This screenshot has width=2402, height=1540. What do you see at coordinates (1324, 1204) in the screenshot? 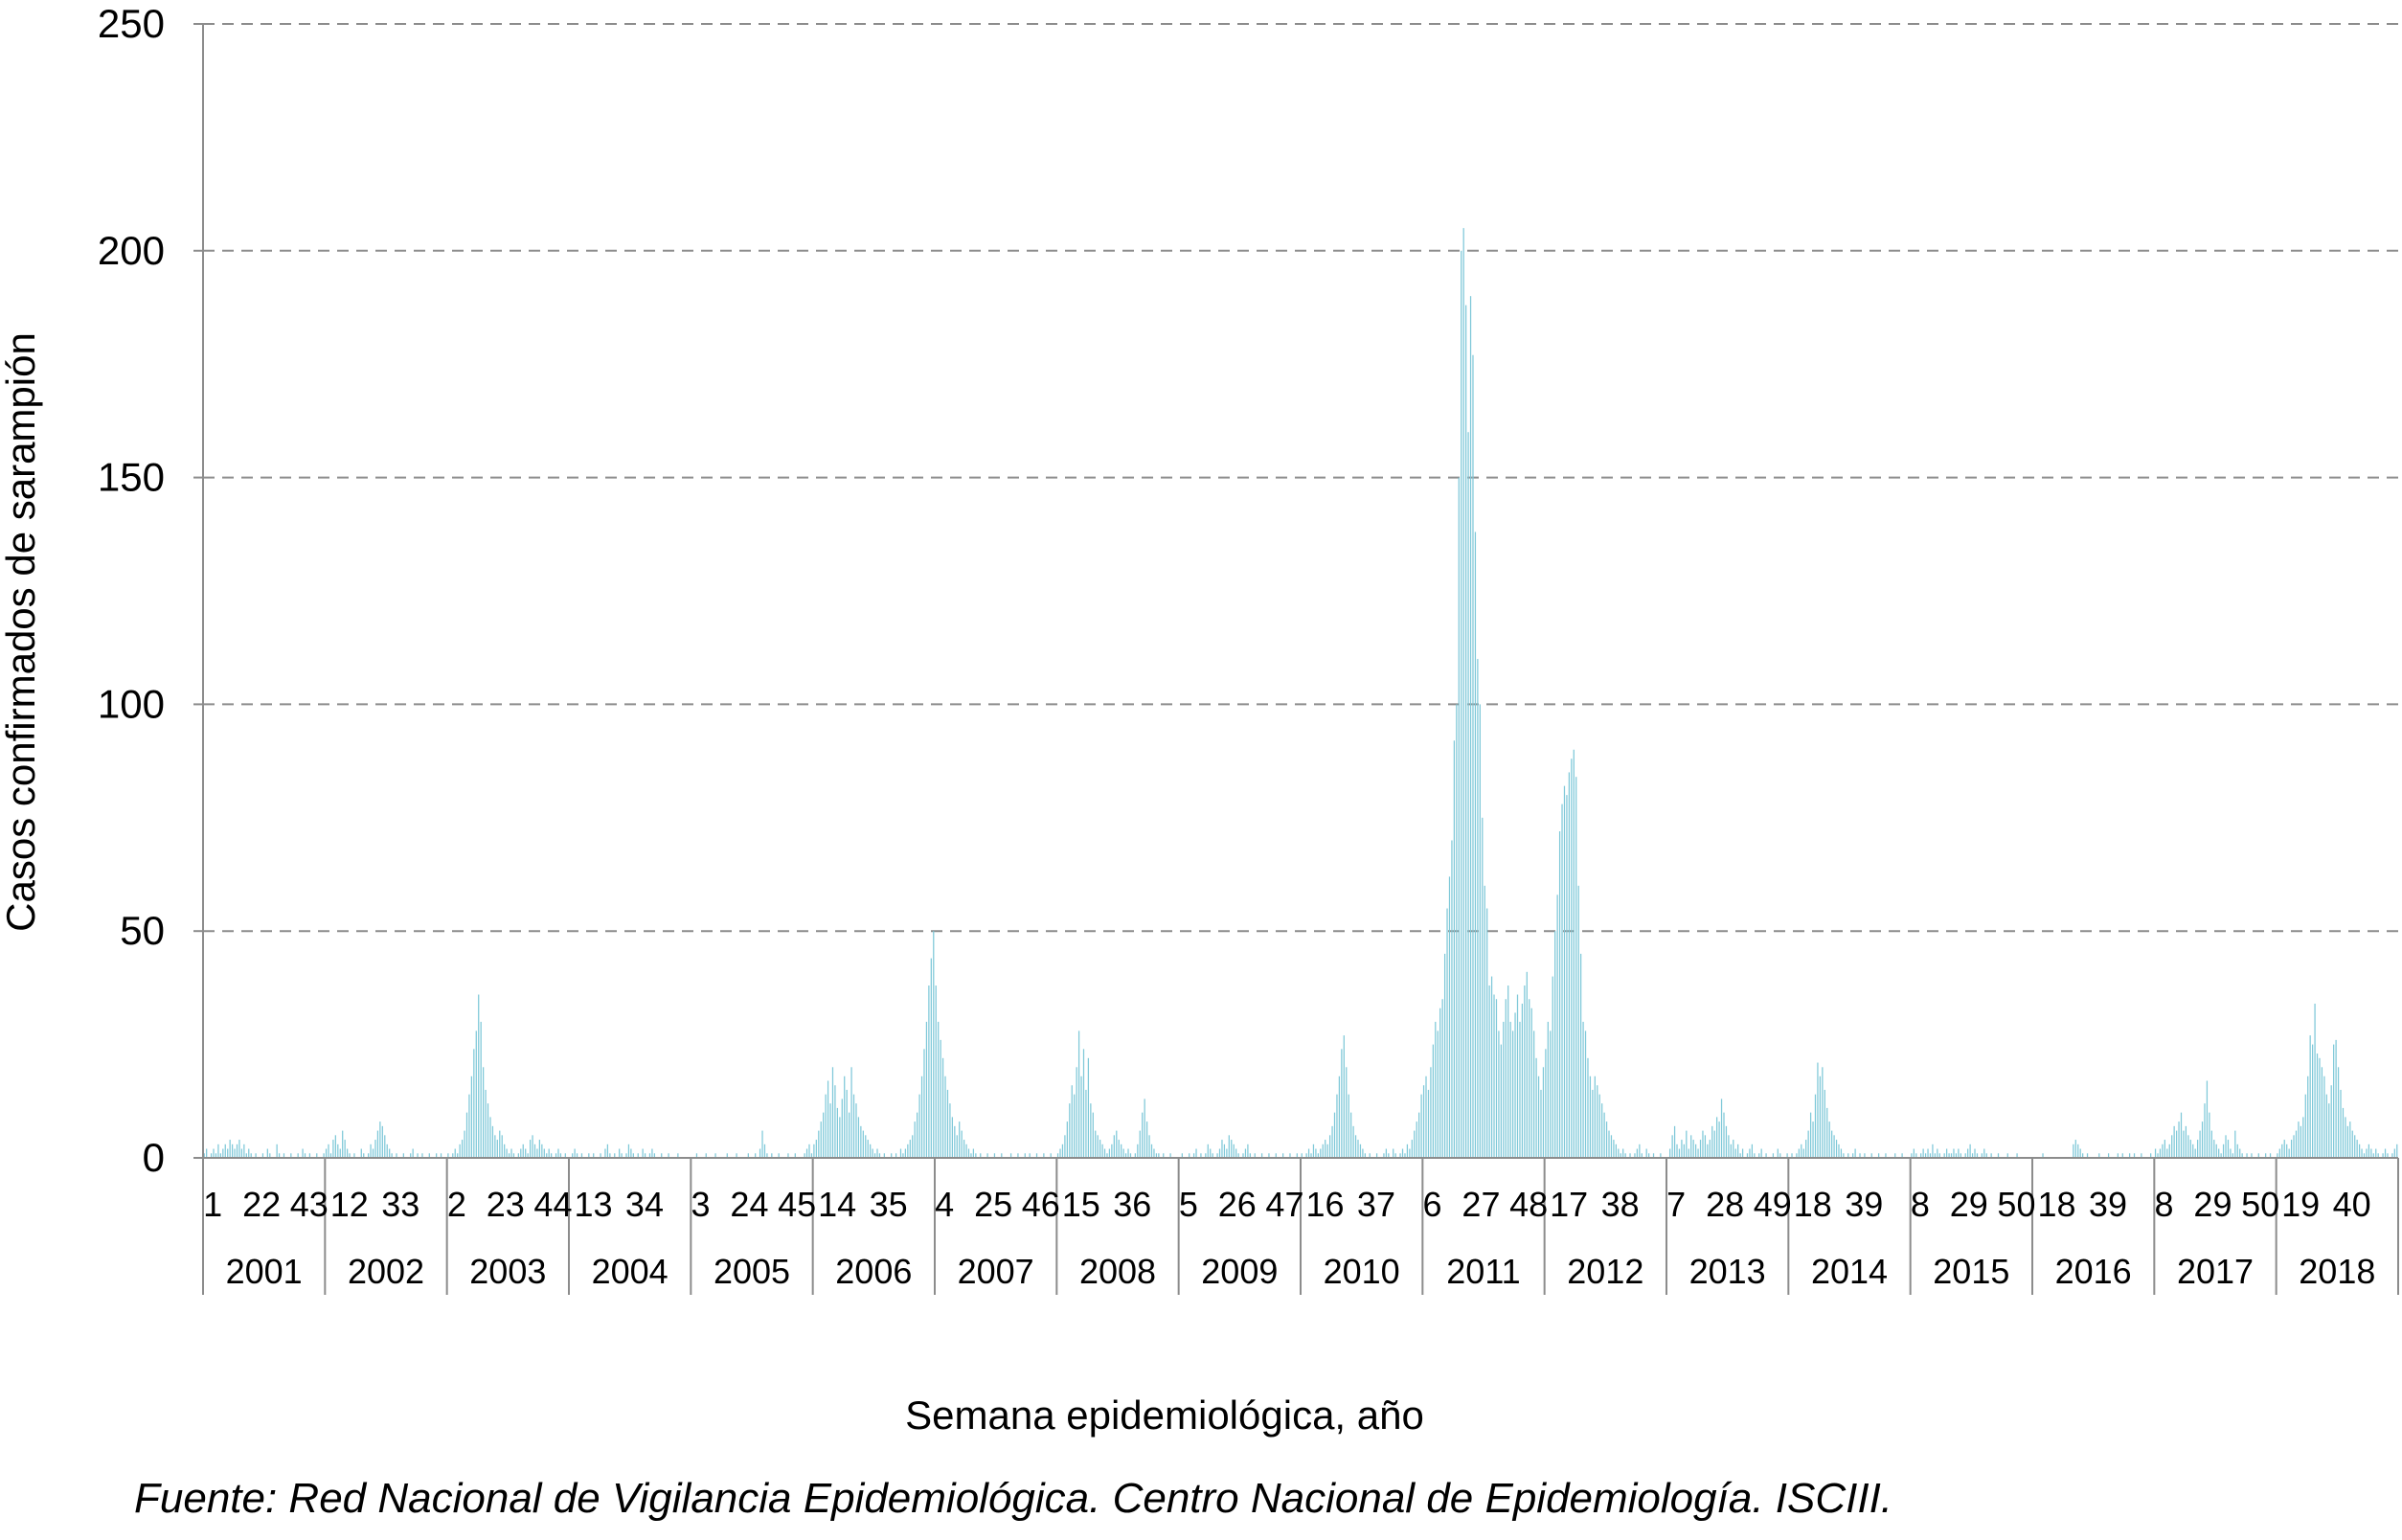
I see `week-tick-label: 16` at bounding box center [1324, 1204].